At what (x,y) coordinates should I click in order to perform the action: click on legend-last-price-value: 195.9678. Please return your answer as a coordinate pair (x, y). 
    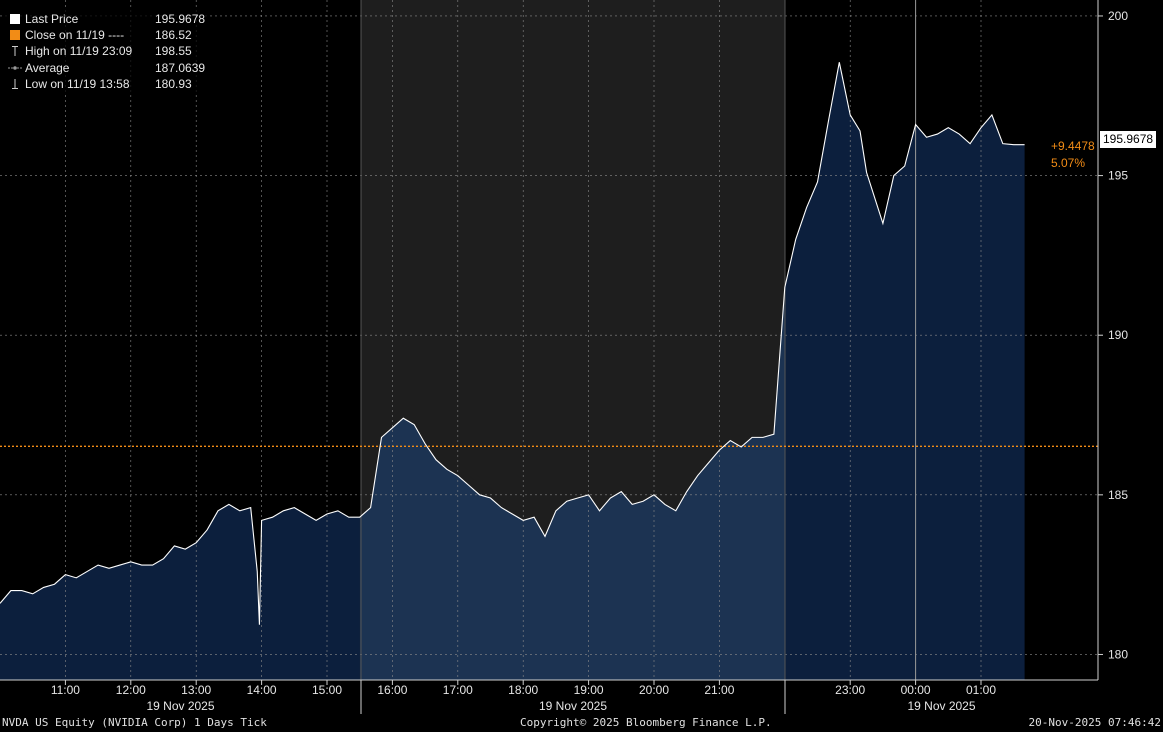
    Looking at the image, I should click on (180, 19).